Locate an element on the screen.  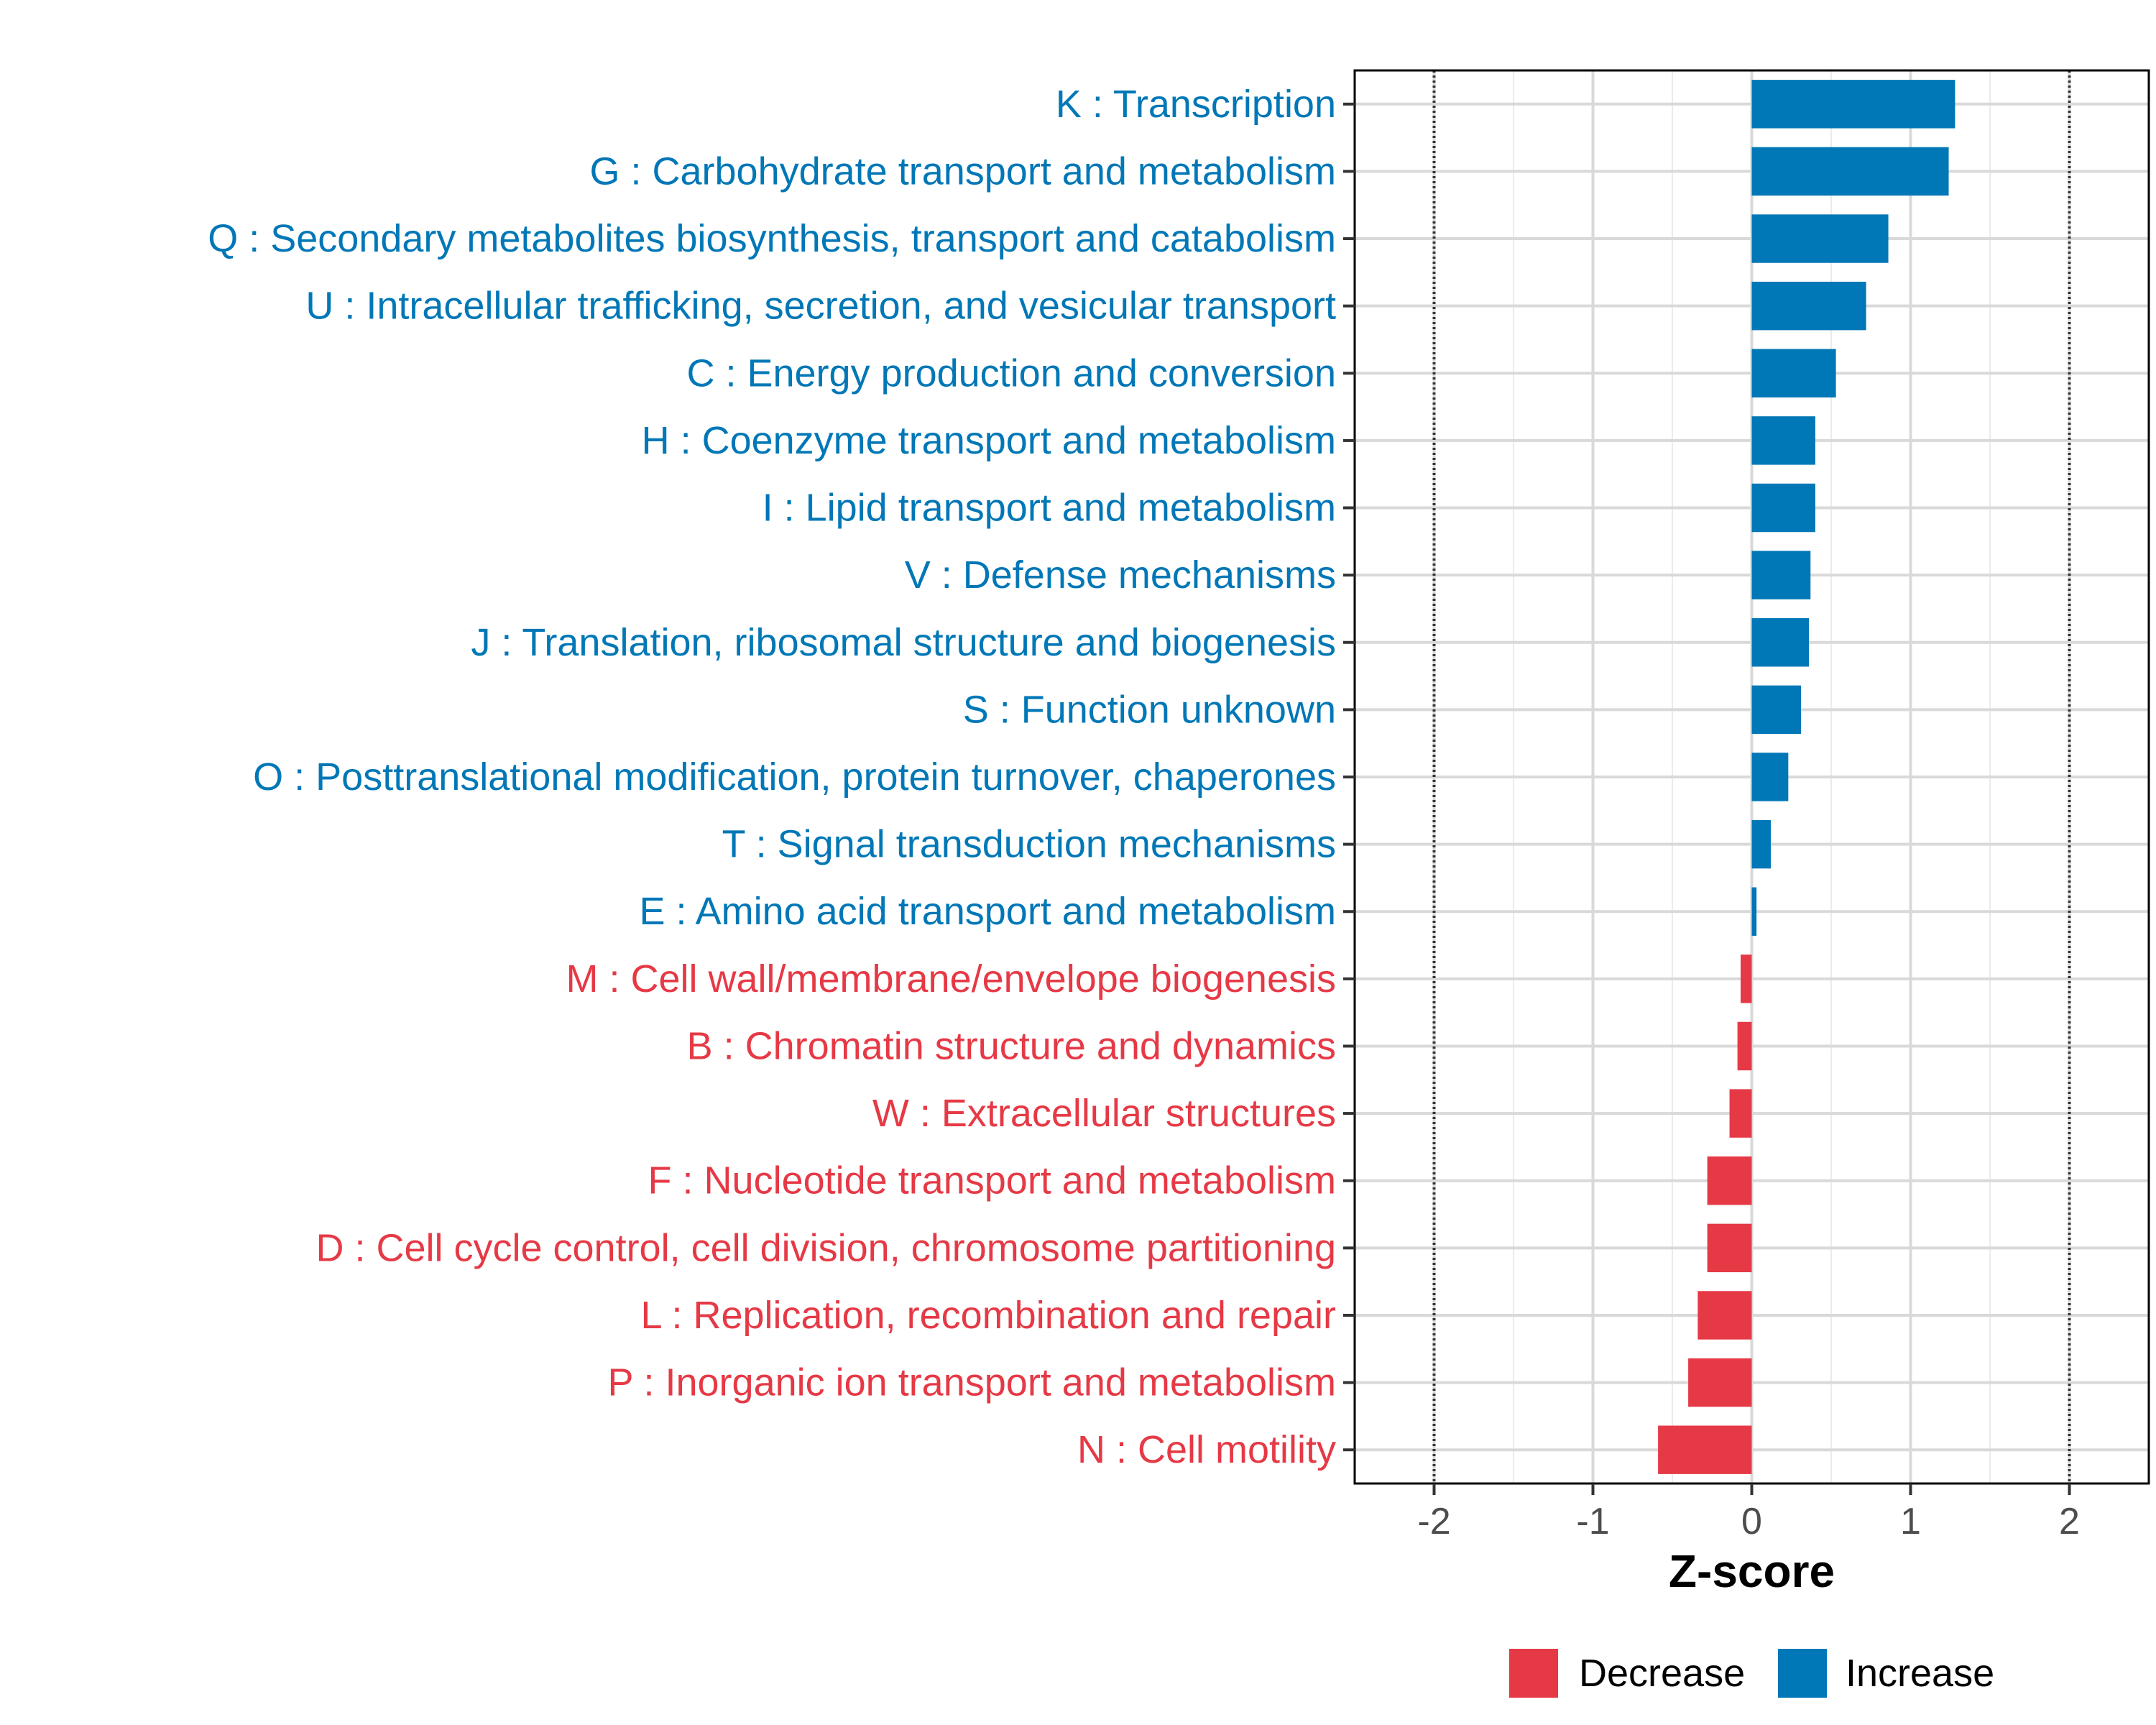
y-tick-label: I : Lipid transport and metabolism is located at coordinates (1049, 508).